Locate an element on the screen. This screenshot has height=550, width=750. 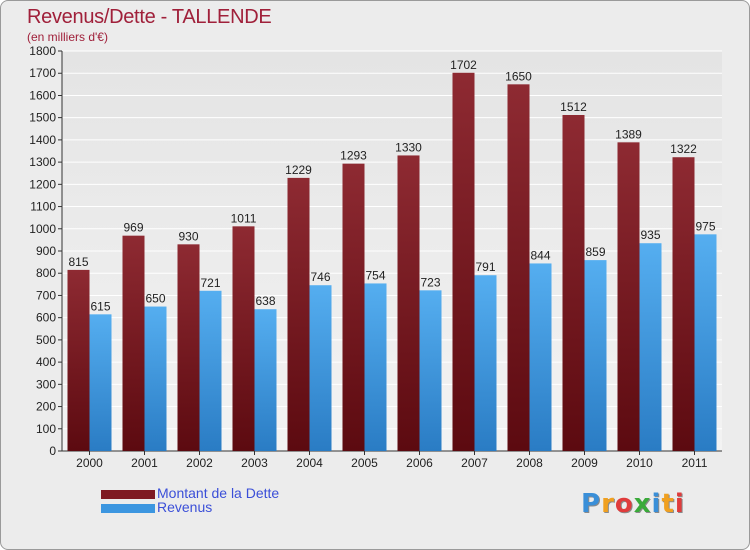
y-tick-label: 1800 is located at coordinates (42, 51).